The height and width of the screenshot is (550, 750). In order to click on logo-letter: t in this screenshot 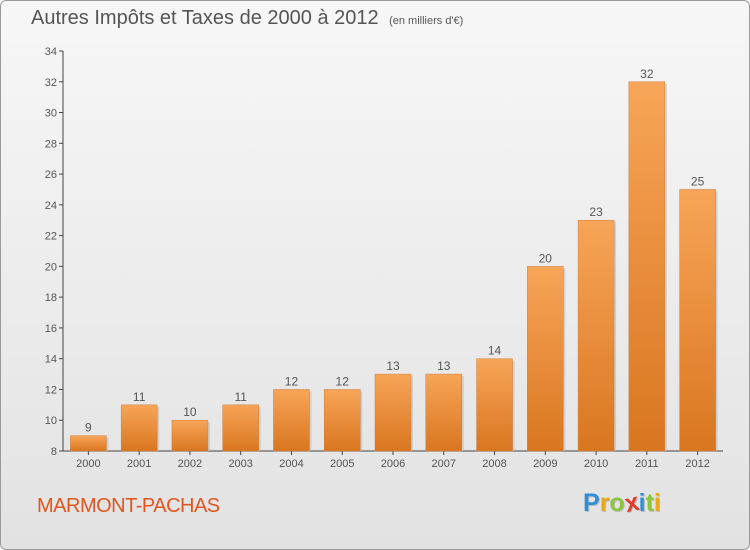, I will do `click(649, 503)`.